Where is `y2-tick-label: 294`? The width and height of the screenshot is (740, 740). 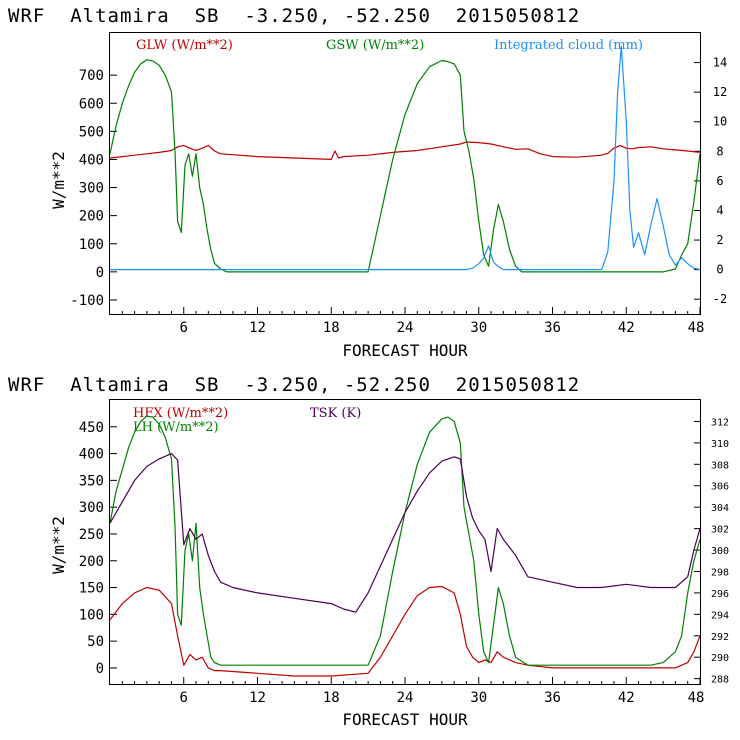
y2-tick-label: 294 is located at coordinates (720, 615).